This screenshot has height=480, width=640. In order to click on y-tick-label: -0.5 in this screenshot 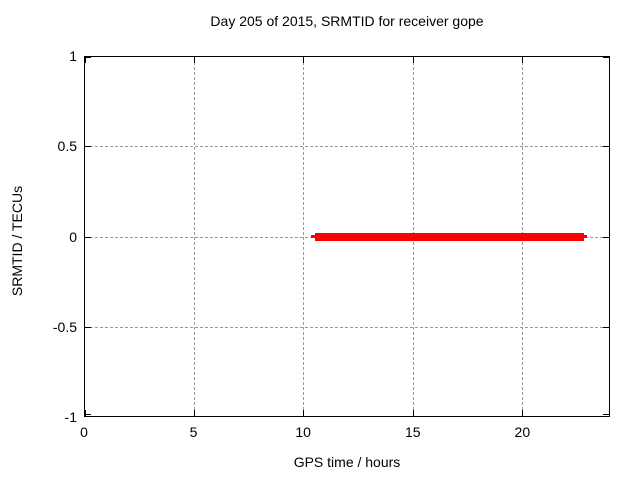, I will do `click(64, 326)`.